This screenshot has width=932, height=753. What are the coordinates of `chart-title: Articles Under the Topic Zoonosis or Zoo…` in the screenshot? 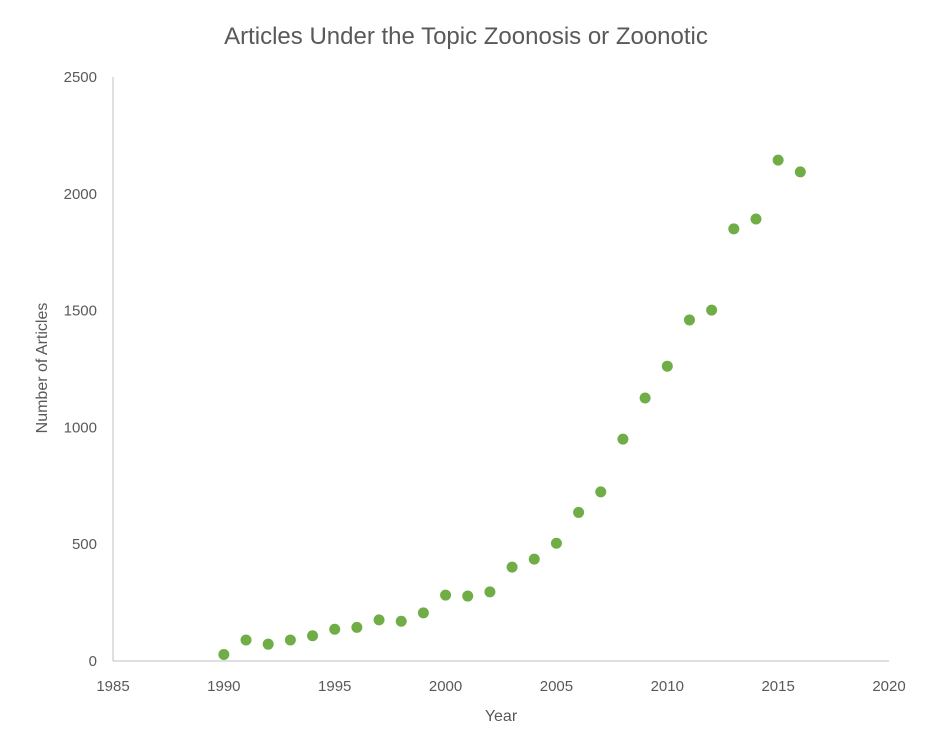 It's located at (466, 36).